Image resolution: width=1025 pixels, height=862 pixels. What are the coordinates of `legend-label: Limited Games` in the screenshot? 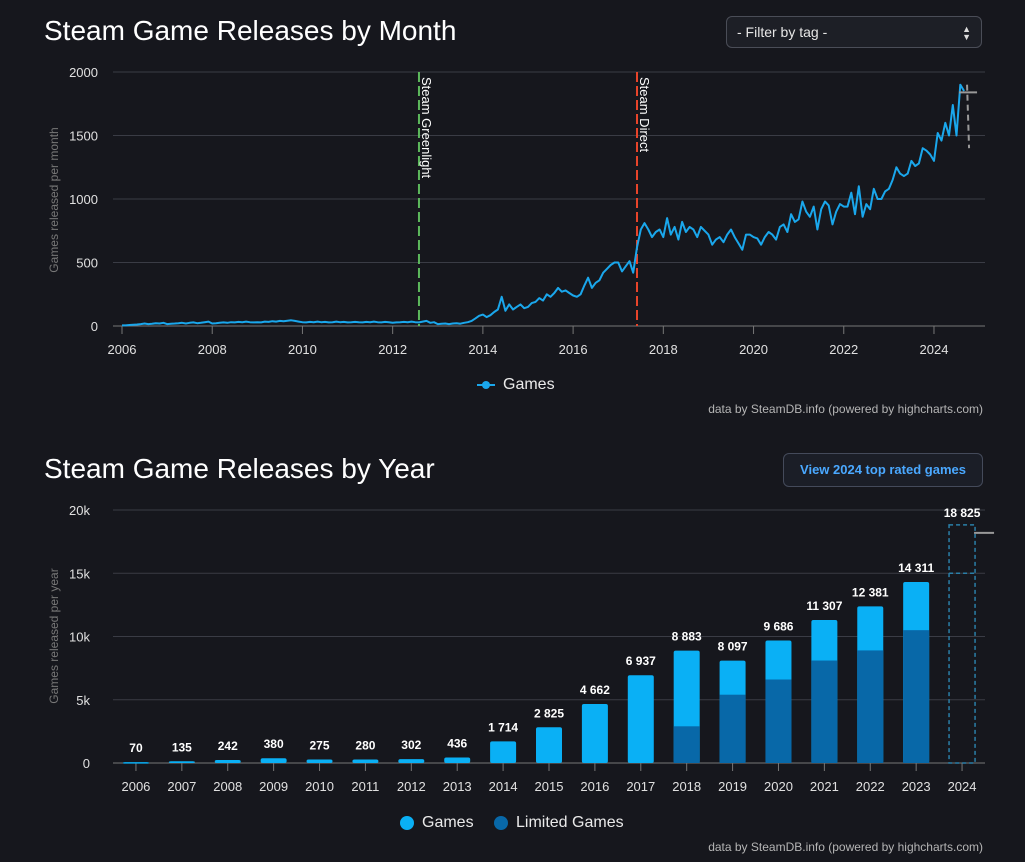 It's located at (570, 822).